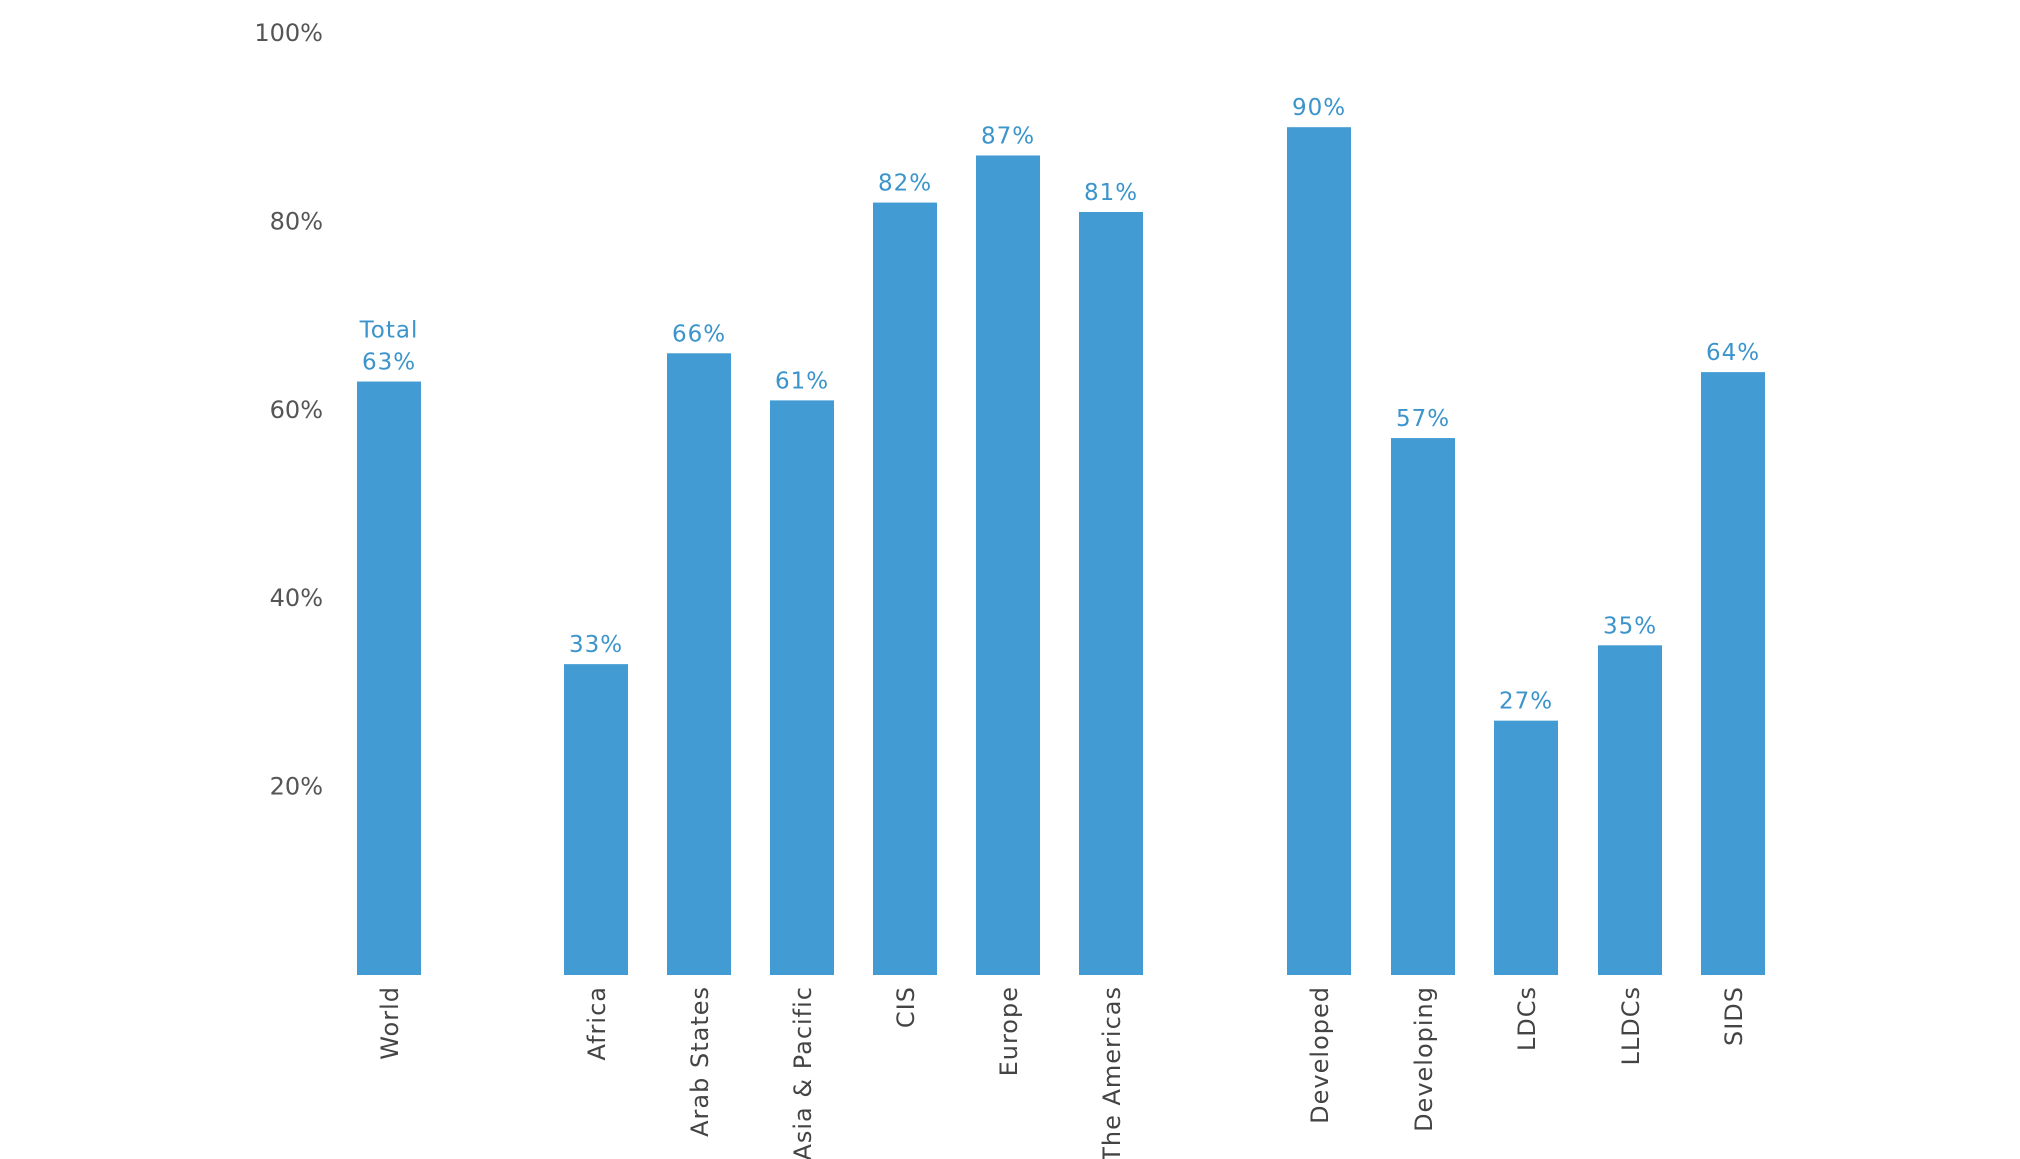 This screenshot has height=1159, width=2020. What do you see at coordinates (905, 184) in the screenshot?
I see `value-label: 82%` at bounding box center [905, 184].